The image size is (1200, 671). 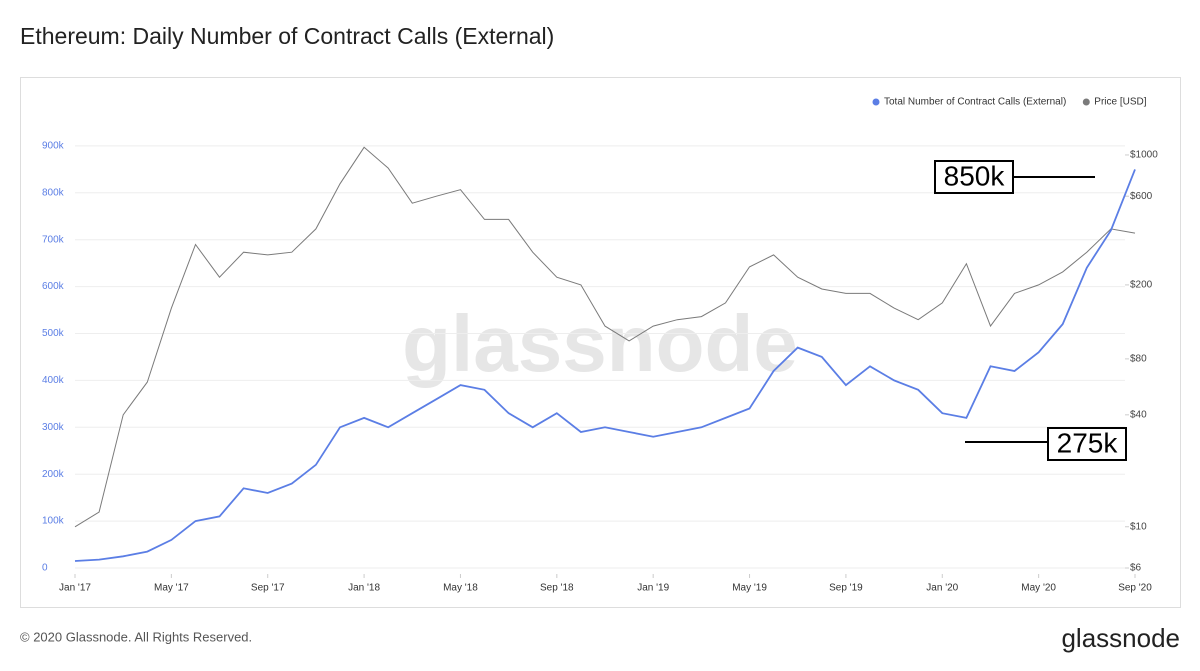 What do you see at coordinates (53, 474) in the screenshot?
I see `y-tick-label: 200k` at bounding box center [53, 474].